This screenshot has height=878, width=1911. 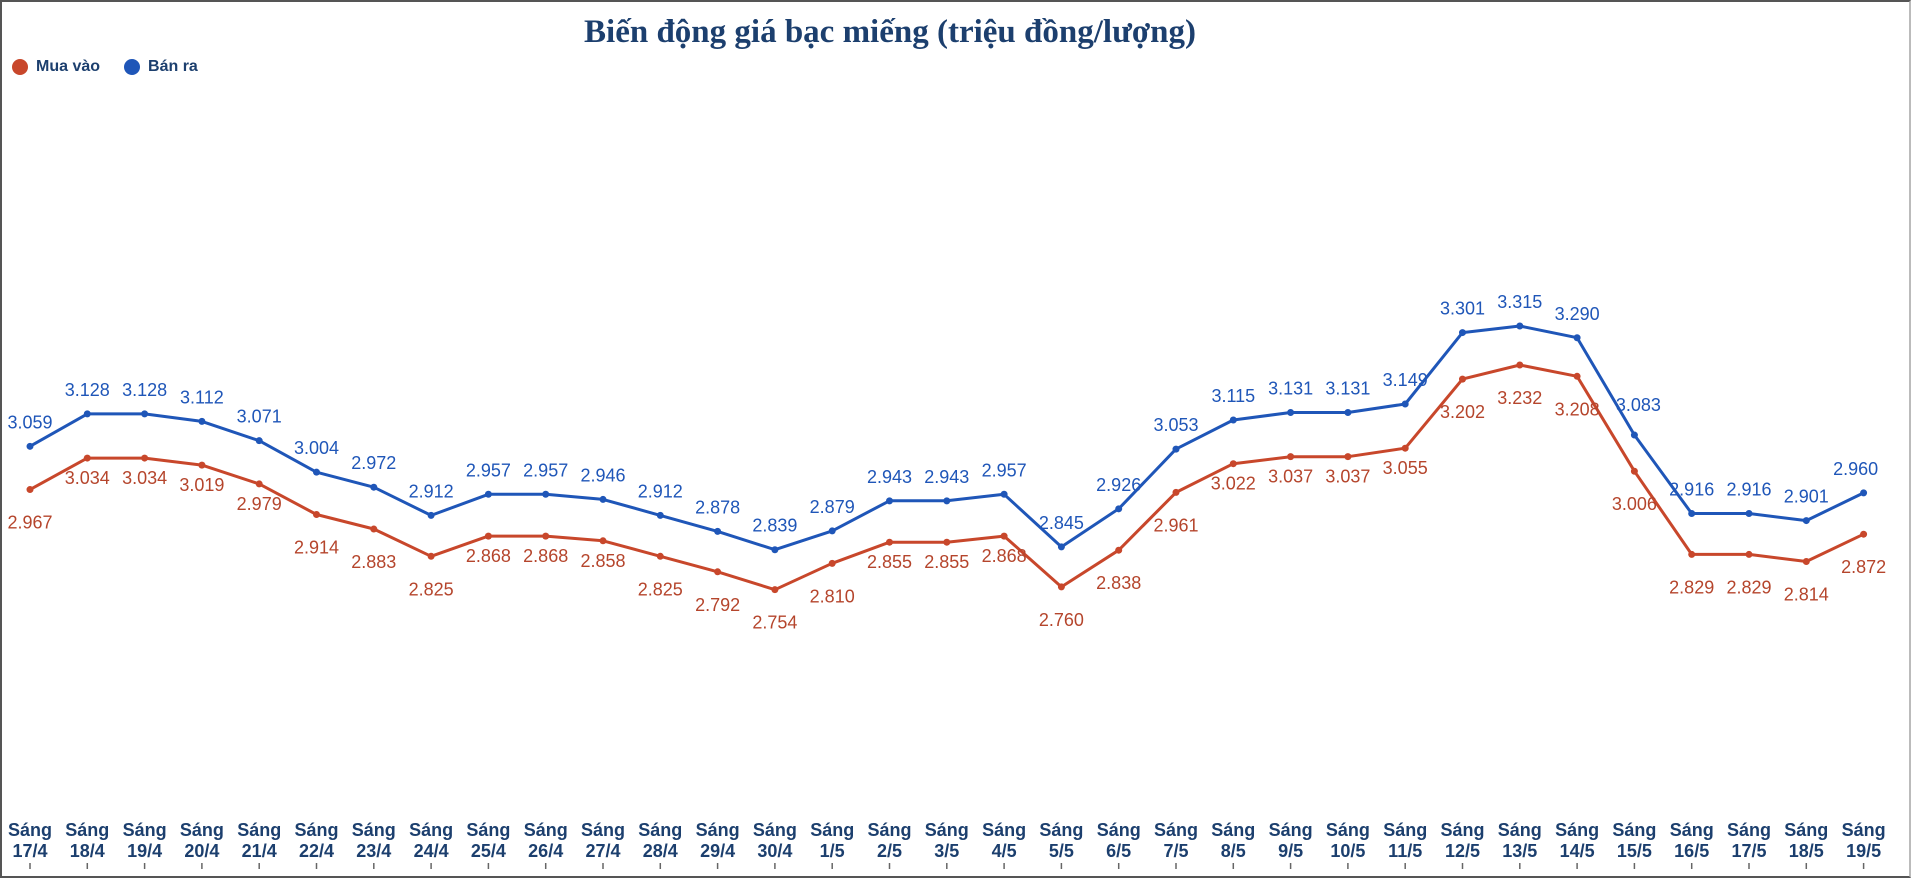 I want to click on data-label-buy: 2.858, so click(x=602, y=561).